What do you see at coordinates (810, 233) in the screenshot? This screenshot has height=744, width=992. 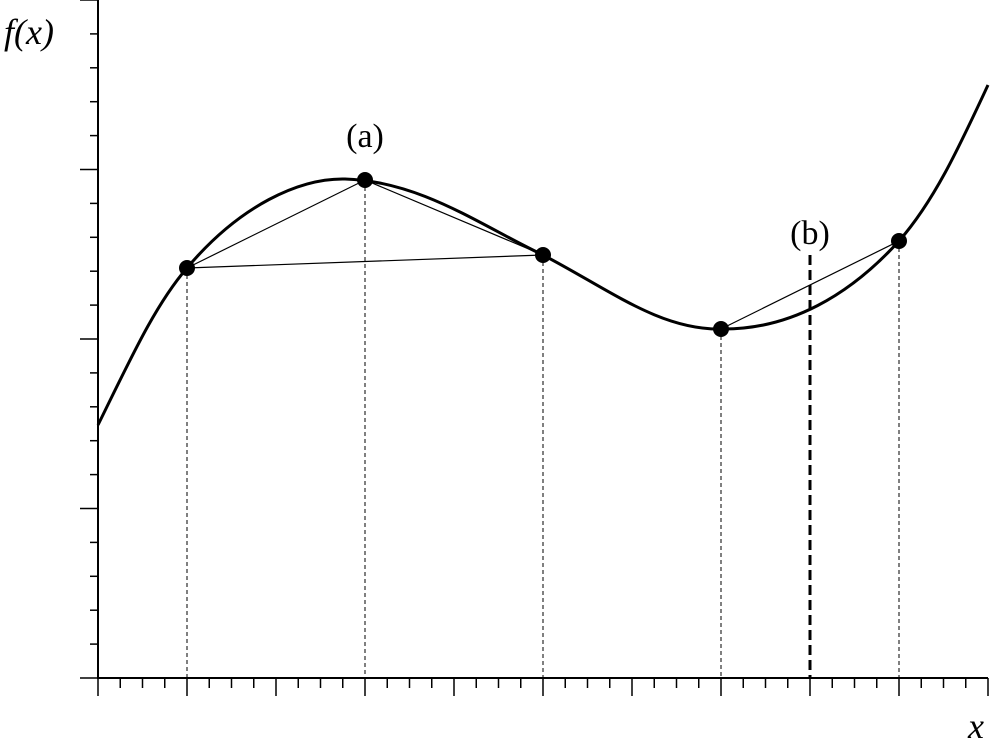 I see `annotation: (b)` at bounding box center [810, 233].